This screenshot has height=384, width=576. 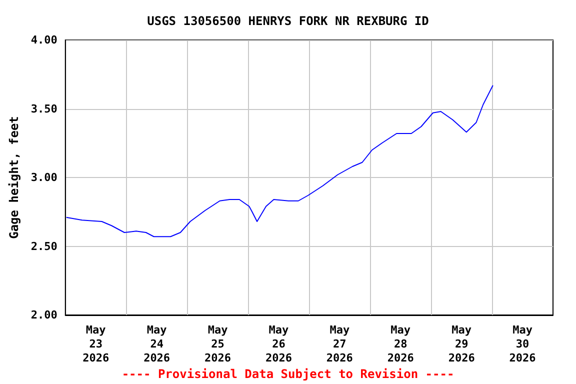 I want to click on y-tick-label: 3.00, so click(x=44, y=177).